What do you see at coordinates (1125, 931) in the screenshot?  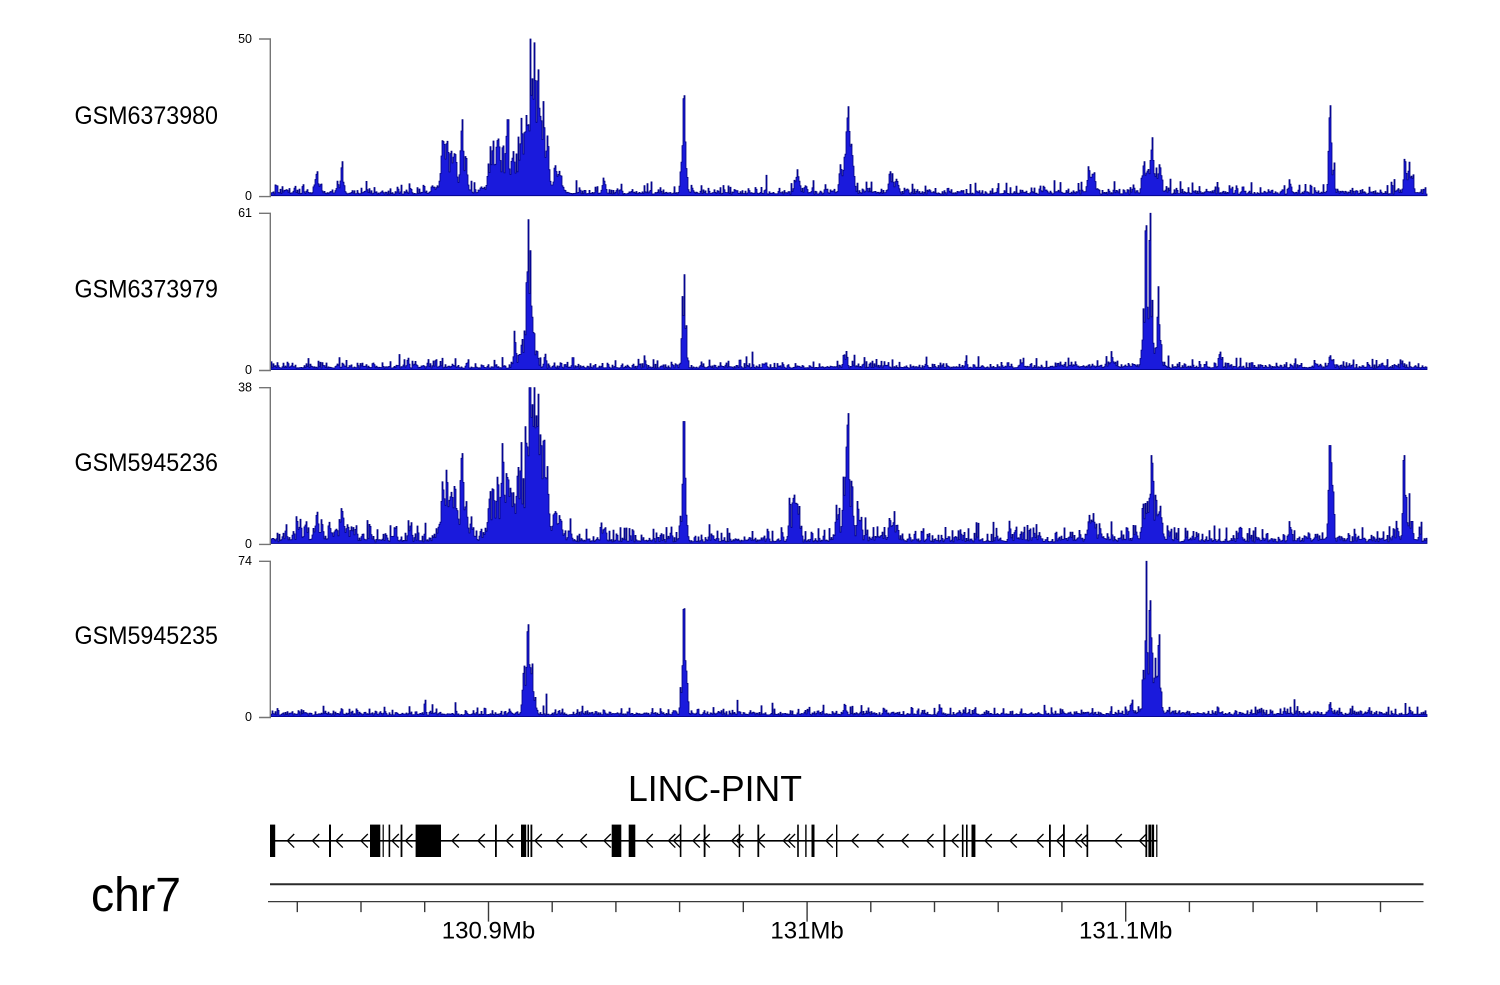 I see `svg-text: 131.1Mb` at bounding box center [1125, 931].